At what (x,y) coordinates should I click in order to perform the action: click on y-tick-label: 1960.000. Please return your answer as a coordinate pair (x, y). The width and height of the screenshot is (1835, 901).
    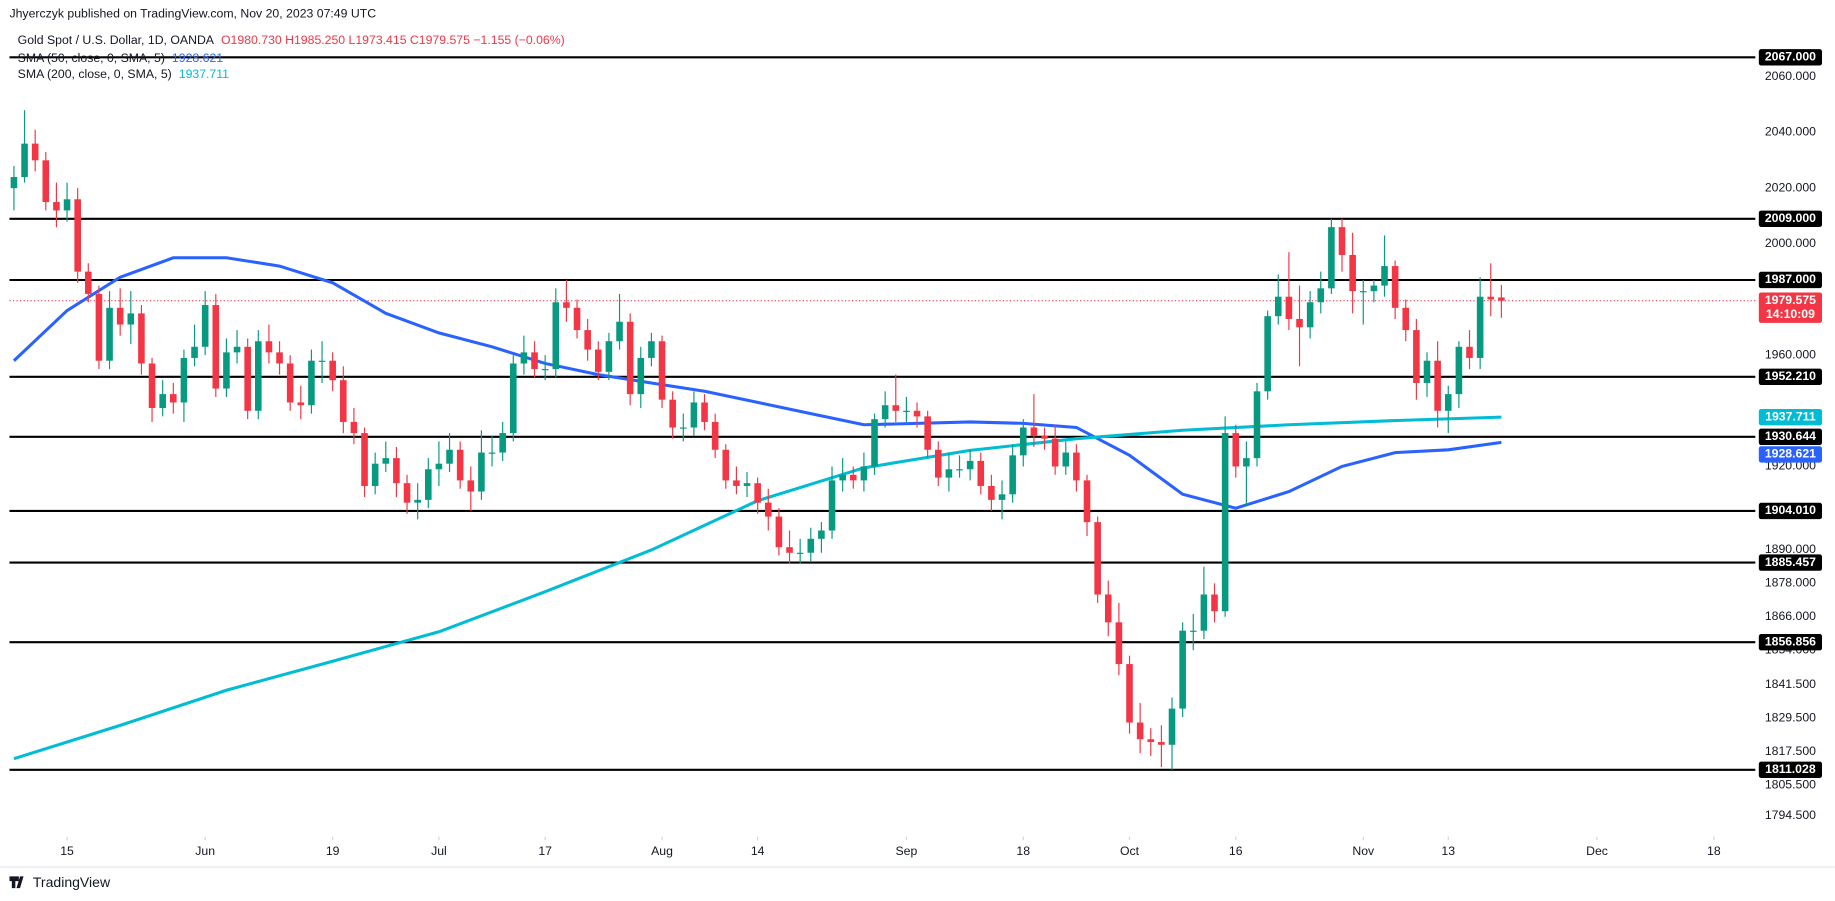
    Looking at the image, I should click on (1790, 354).